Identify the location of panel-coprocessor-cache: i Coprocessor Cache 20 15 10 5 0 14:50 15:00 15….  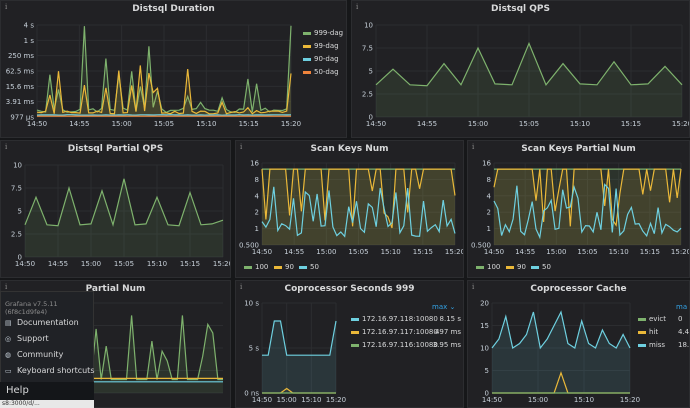
(578, 344).